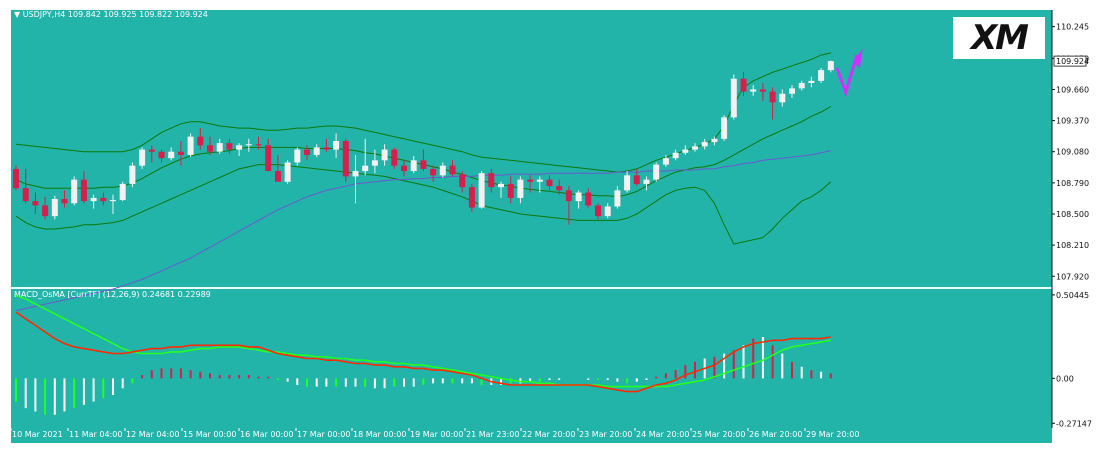 The width and height of the screenshot is (1102, 449). Describe the element at coordinates (323, 434) in the screenshot. I see `time-axis-label: 17 Mar 00:00` at that location.